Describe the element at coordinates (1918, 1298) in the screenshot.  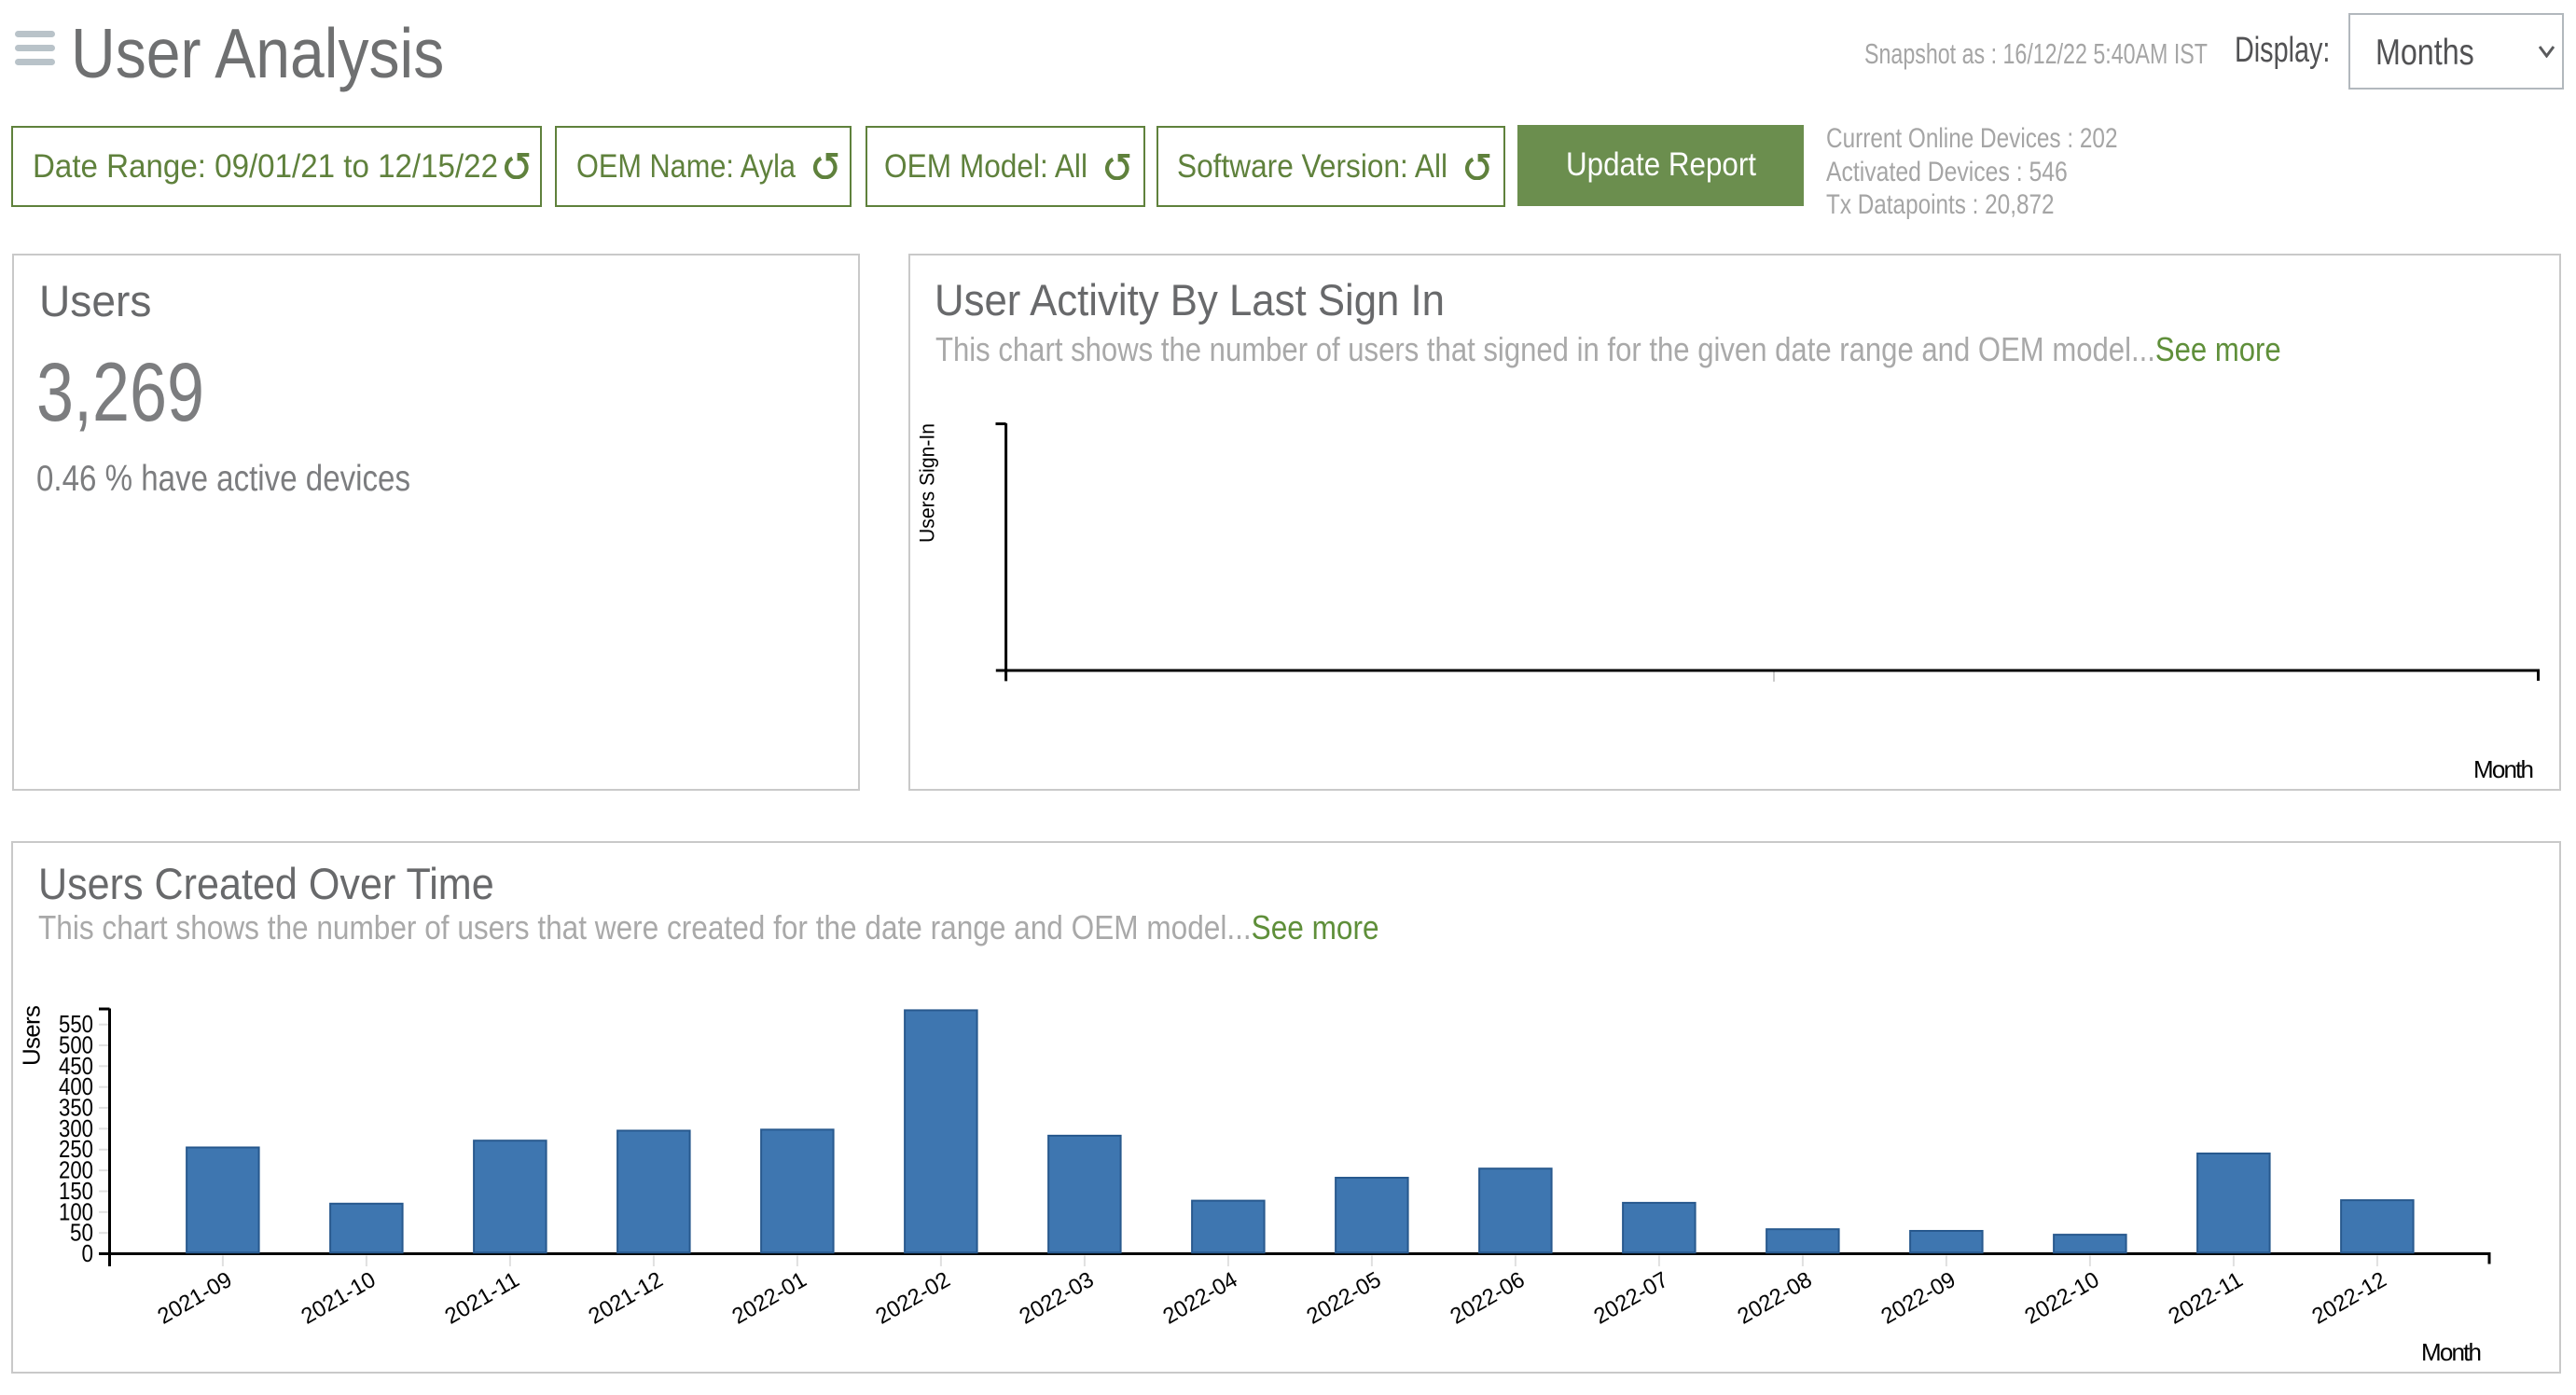
I see `svg-text: 2022-09` at that location.